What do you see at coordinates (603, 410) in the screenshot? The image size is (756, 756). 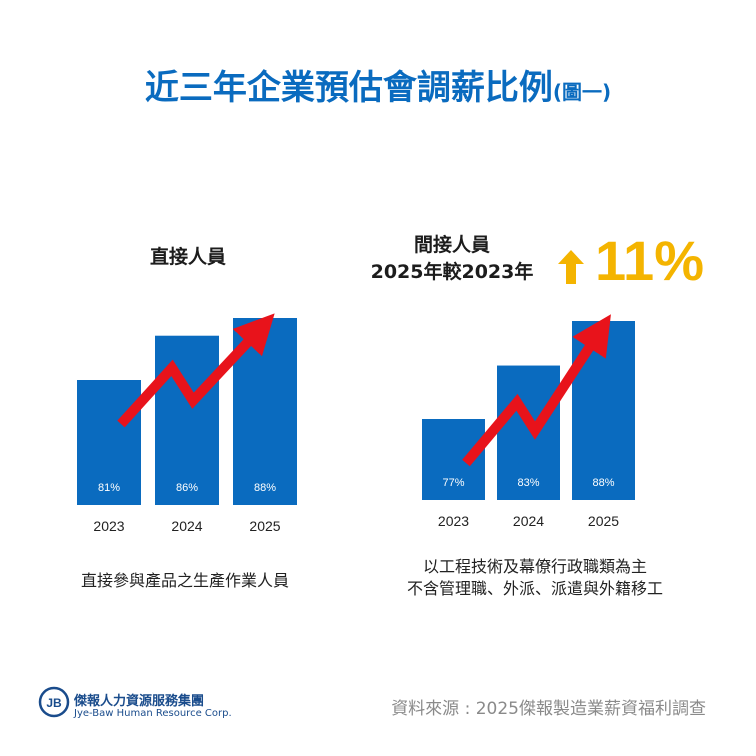 I see `bar-2025` at bounding box center [603, 410].